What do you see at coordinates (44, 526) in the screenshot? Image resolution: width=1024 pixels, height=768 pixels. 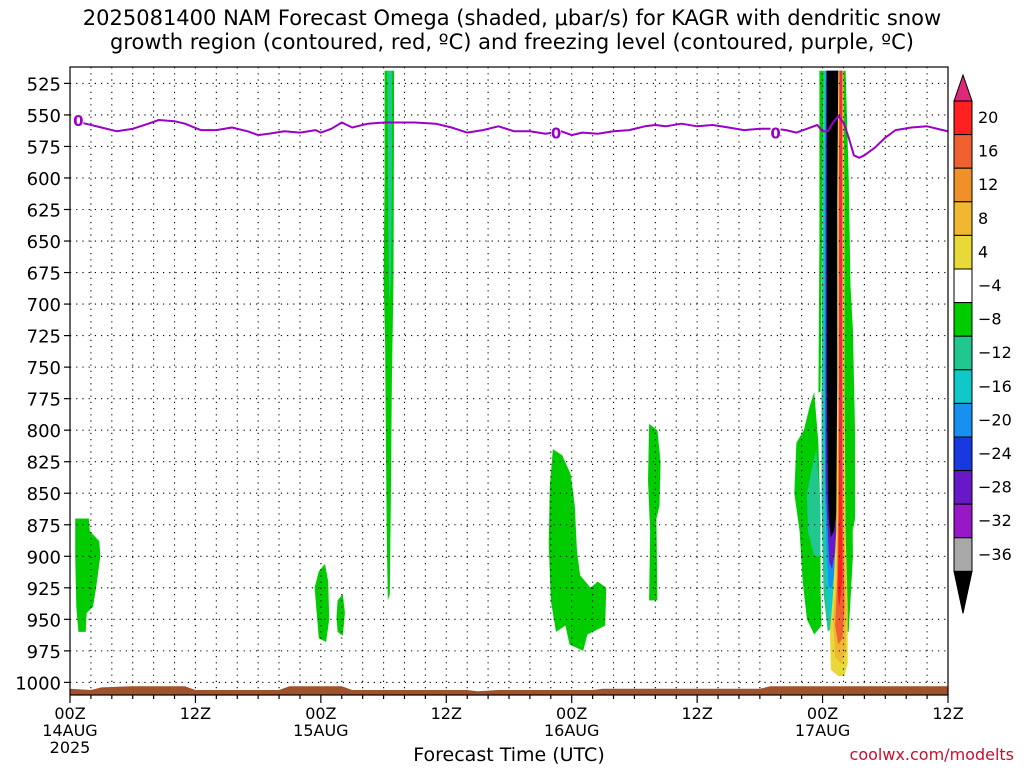 I see `y-tick-label: 875` at bounding box center [44, 526].